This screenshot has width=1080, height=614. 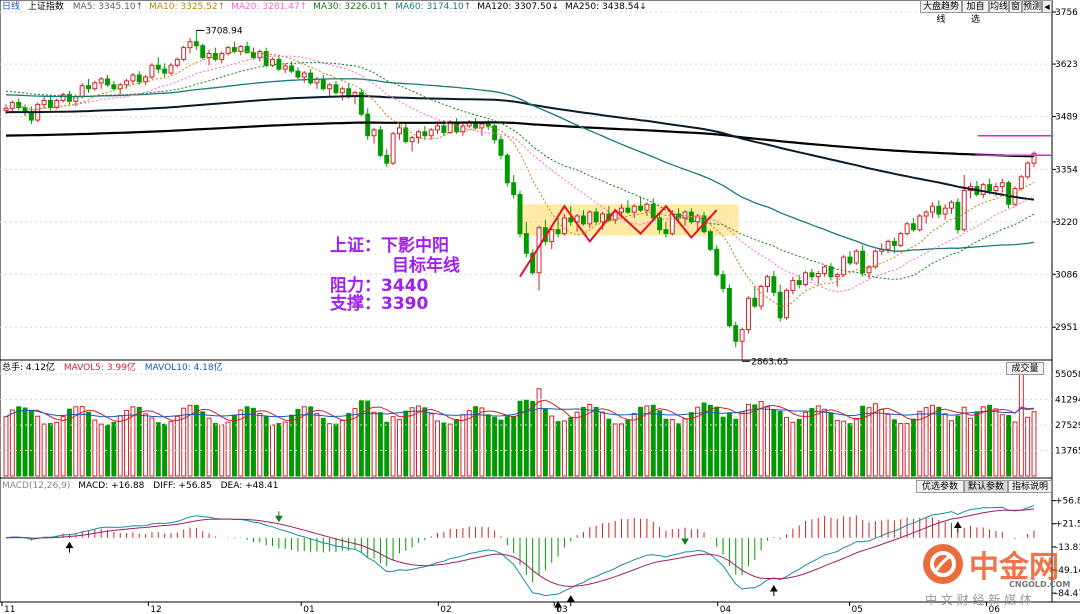 I want to click on low-label: 2863.65, so click(x=769, y=362).